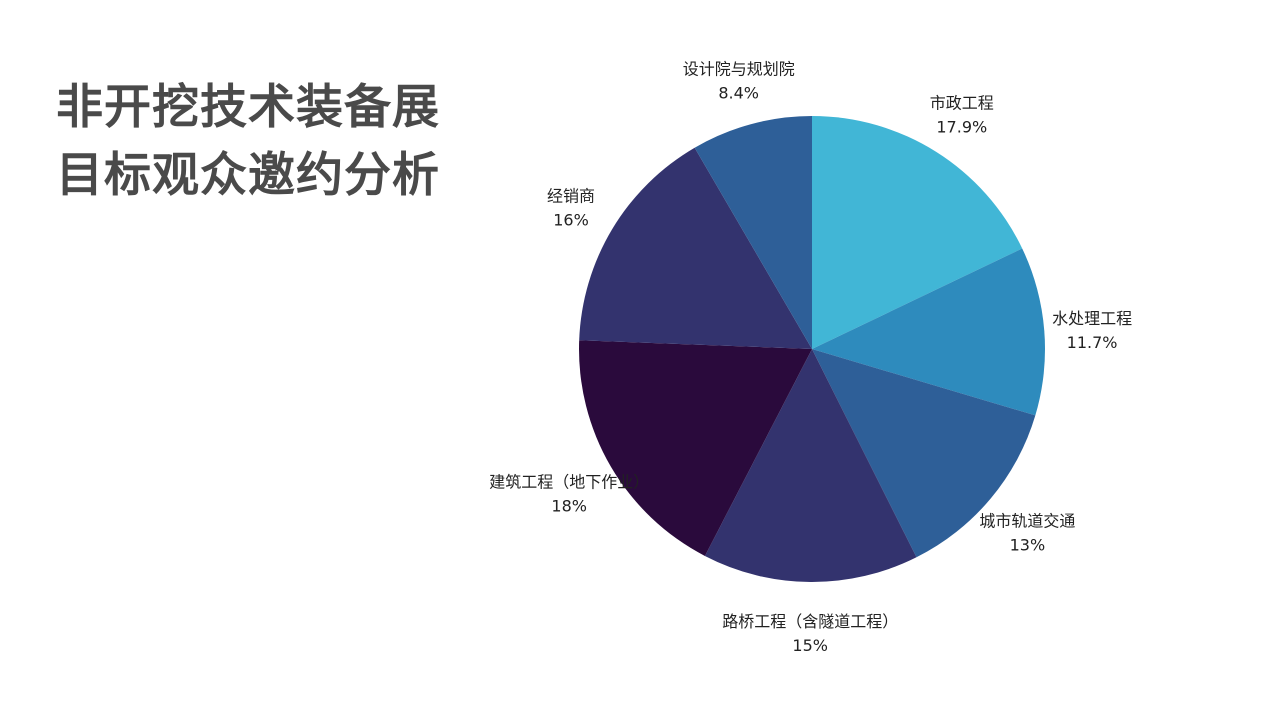 This screenshot has width=1267, height=713. What do you see at coordinates (1027, 533) in the screenshot?
I see `slice-label: 城市轨道交通 13%` at bounding box center [1027, 533].